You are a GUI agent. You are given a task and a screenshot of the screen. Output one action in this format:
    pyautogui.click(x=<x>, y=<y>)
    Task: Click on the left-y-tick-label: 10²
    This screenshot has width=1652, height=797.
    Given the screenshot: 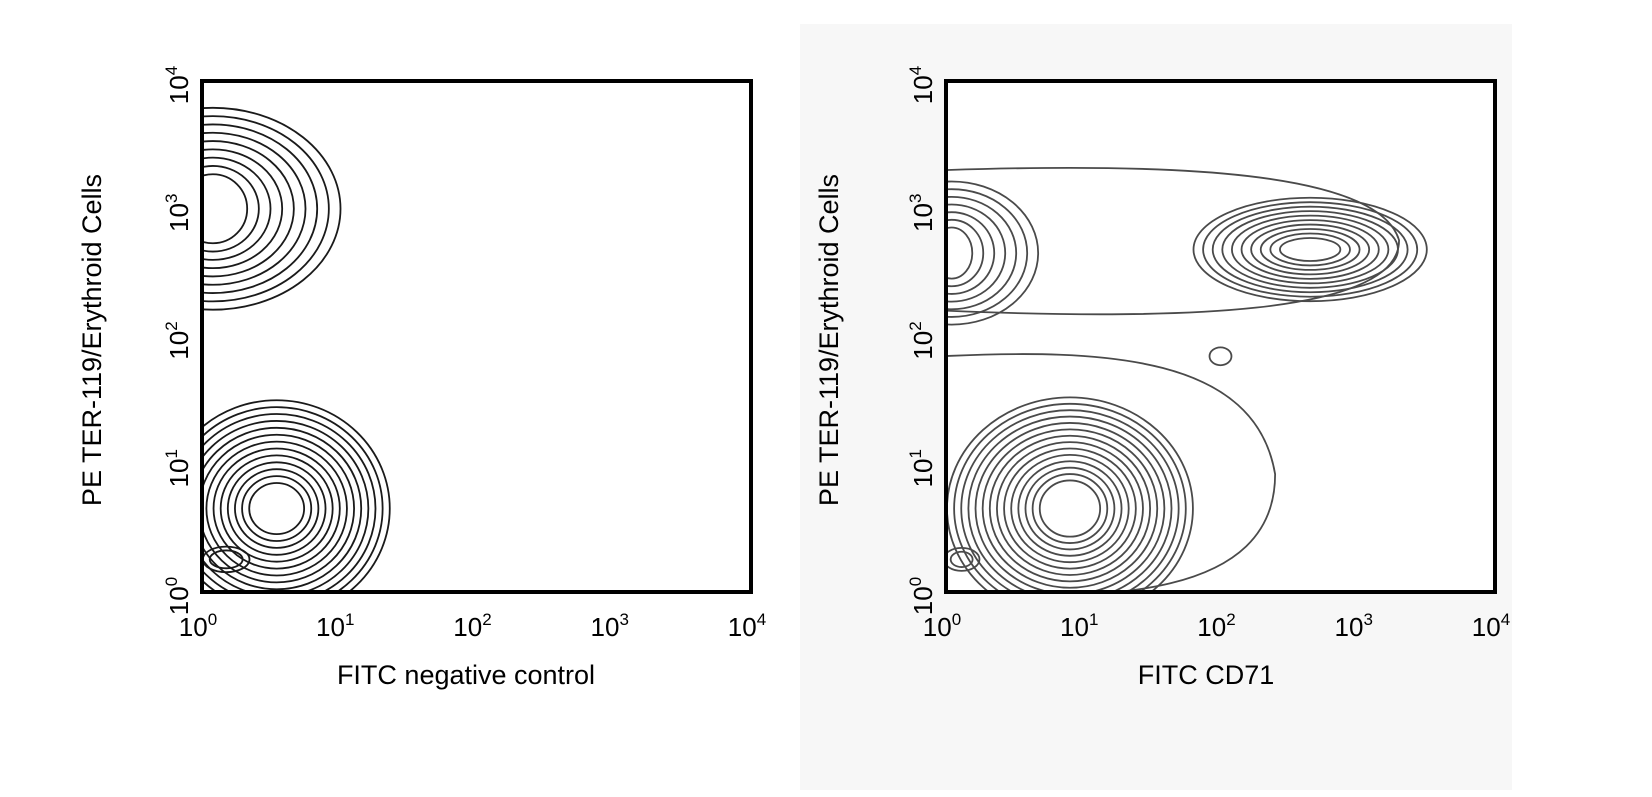 What is the action you would take?
    pyautogui.click(x=178, y=340)
    